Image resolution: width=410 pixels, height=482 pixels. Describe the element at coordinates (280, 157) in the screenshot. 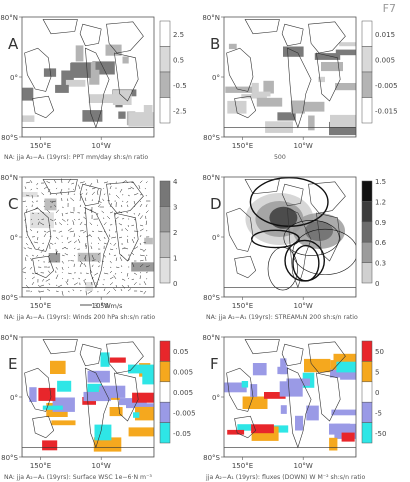

I see `panel-caption: 500` at that location.